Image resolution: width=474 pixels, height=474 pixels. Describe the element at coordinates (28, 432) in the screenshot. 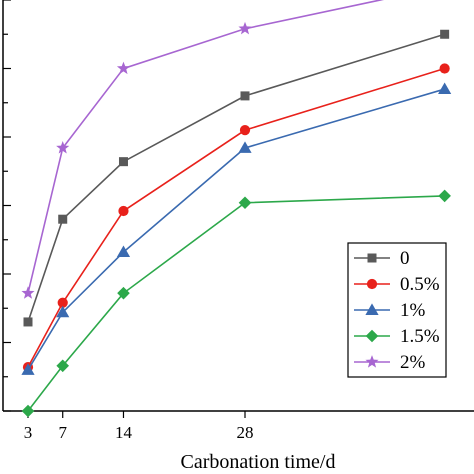

I see `x-tick-label: 3` at that location.